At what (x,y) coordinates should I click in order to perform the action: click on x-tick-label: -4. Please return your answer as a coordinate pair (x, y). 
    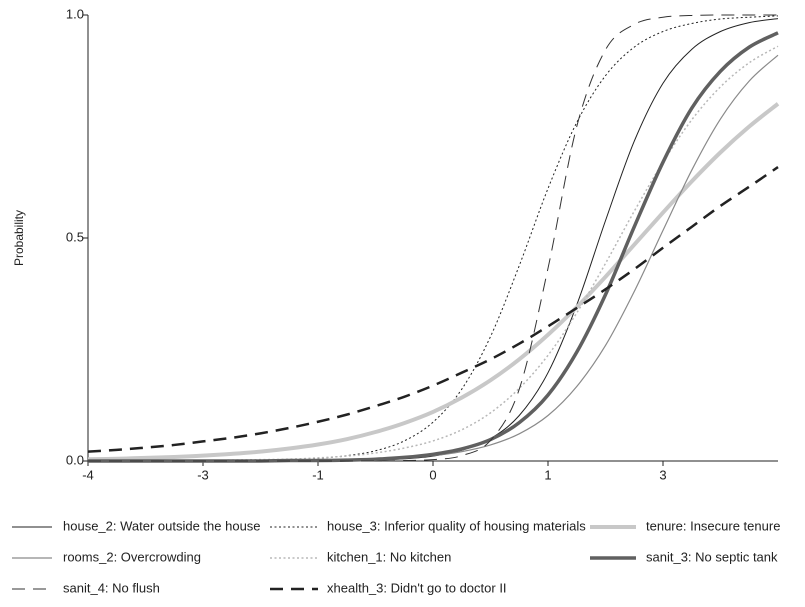
    Looking at the image, I should click on (88, 474).